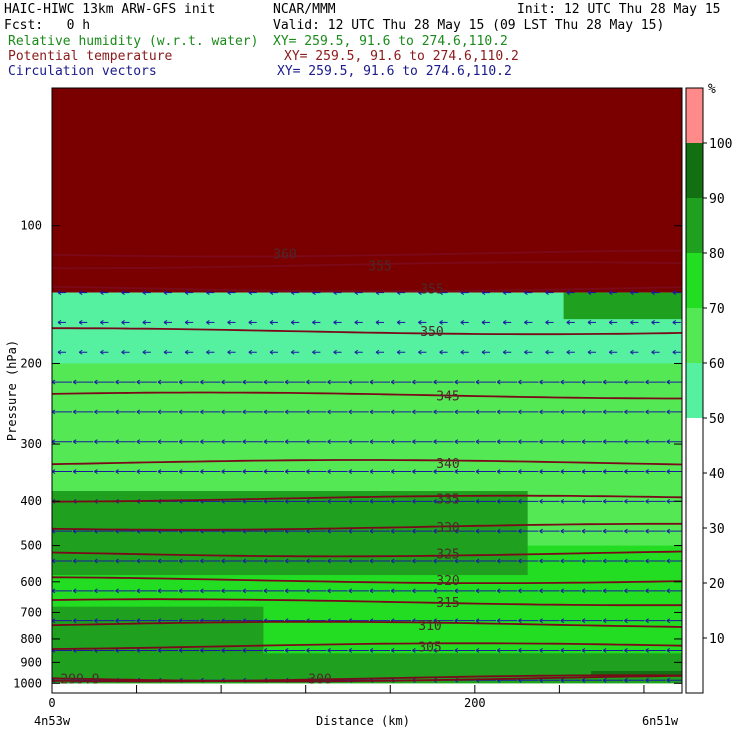 The height and width of the screenshot is (740, 740). I want to click on y-tick-label: 900, so click(31, 662).